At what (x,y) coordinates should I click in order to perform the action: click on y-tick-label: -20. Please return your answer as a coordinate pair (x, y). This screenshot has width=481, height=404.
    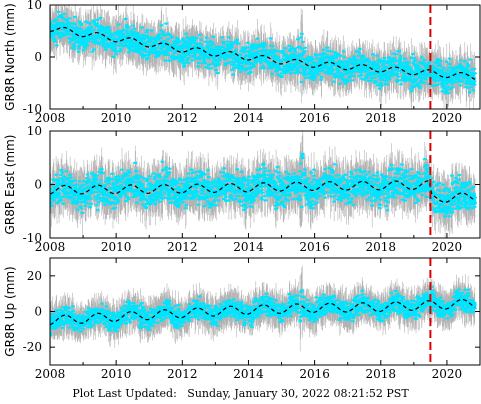
    Looking at the image, I should click on (32, 347).